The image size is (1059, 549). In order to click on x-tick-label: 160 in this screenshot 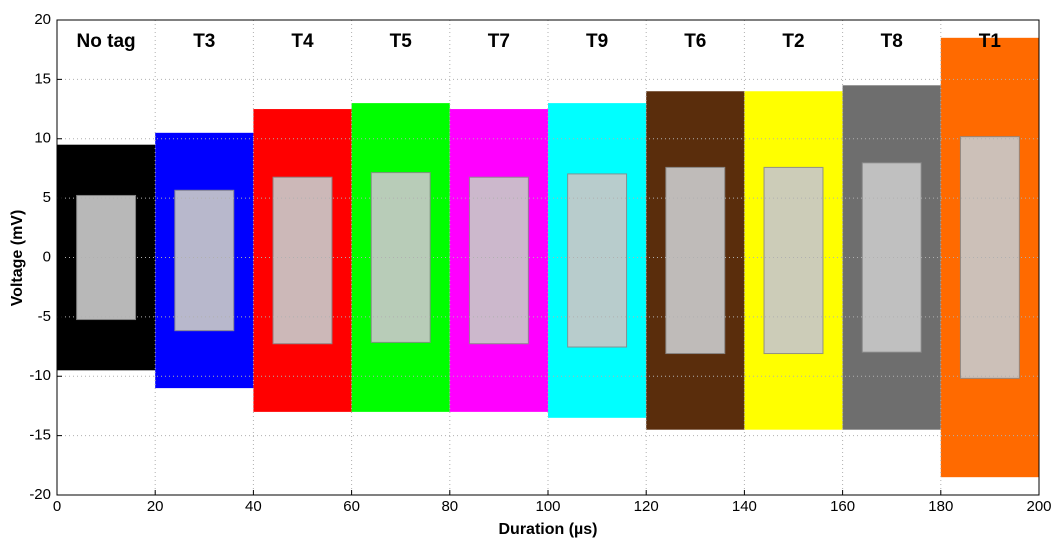, I will do `click(842, 506)`.